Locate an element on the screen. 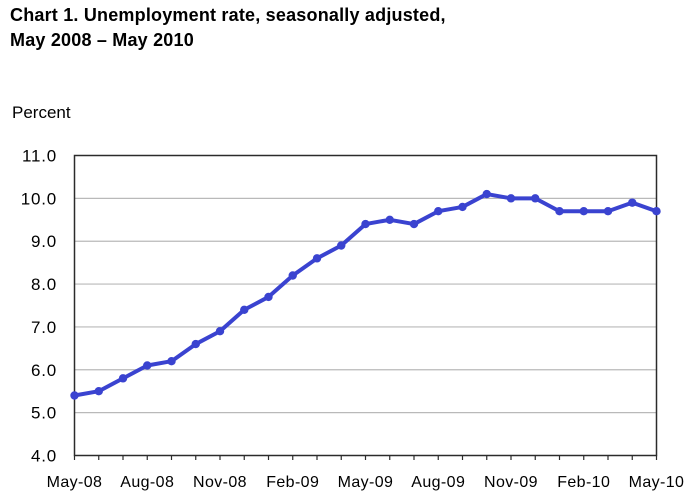 The image size is (691, 503). x-axis-tick-label: Aug-08 is located at coordinates (147, 482).